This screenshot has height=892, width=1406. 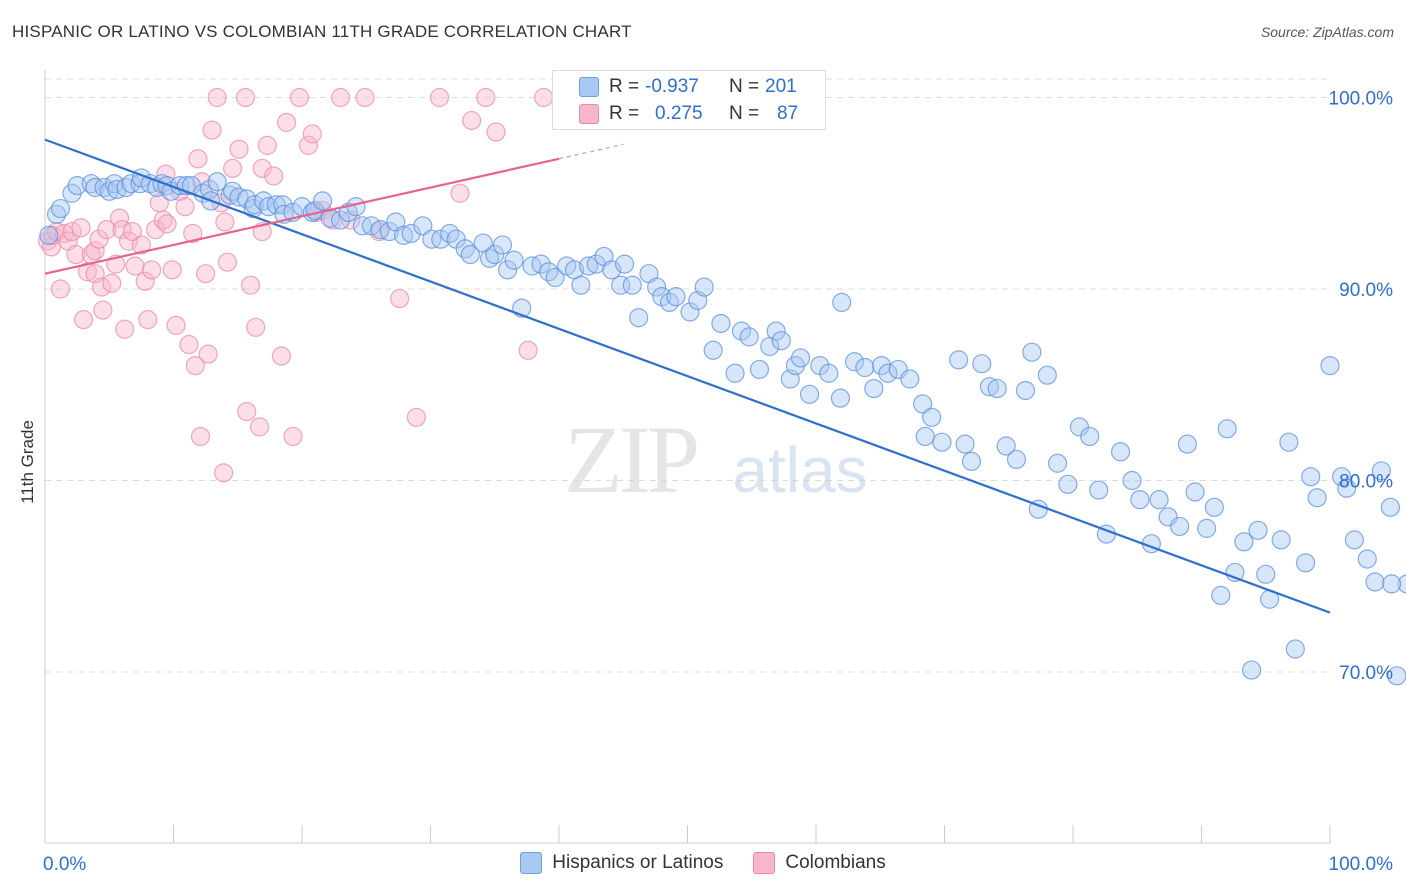 I want to click on x-tick-label: 100.0%, so click(x=1361, y=864).